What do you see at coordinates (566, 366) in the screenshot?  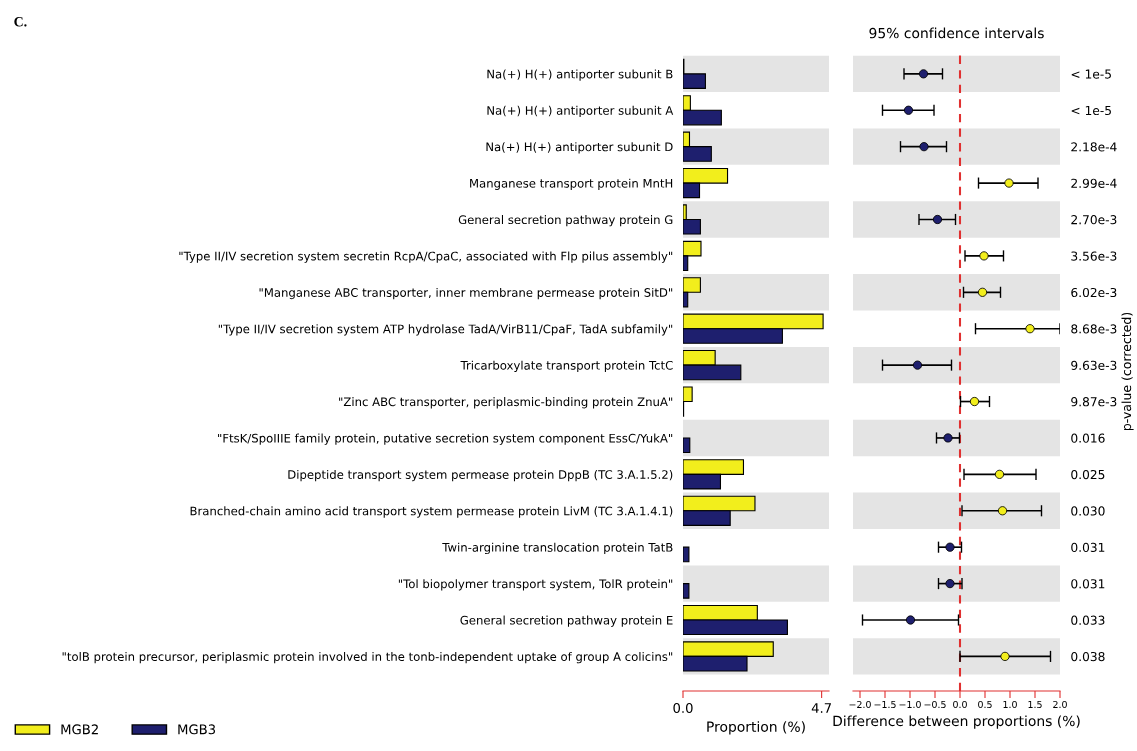 I see `category-label: Tricarboxylate transport protein TctC` at bounding box center [566, 366].